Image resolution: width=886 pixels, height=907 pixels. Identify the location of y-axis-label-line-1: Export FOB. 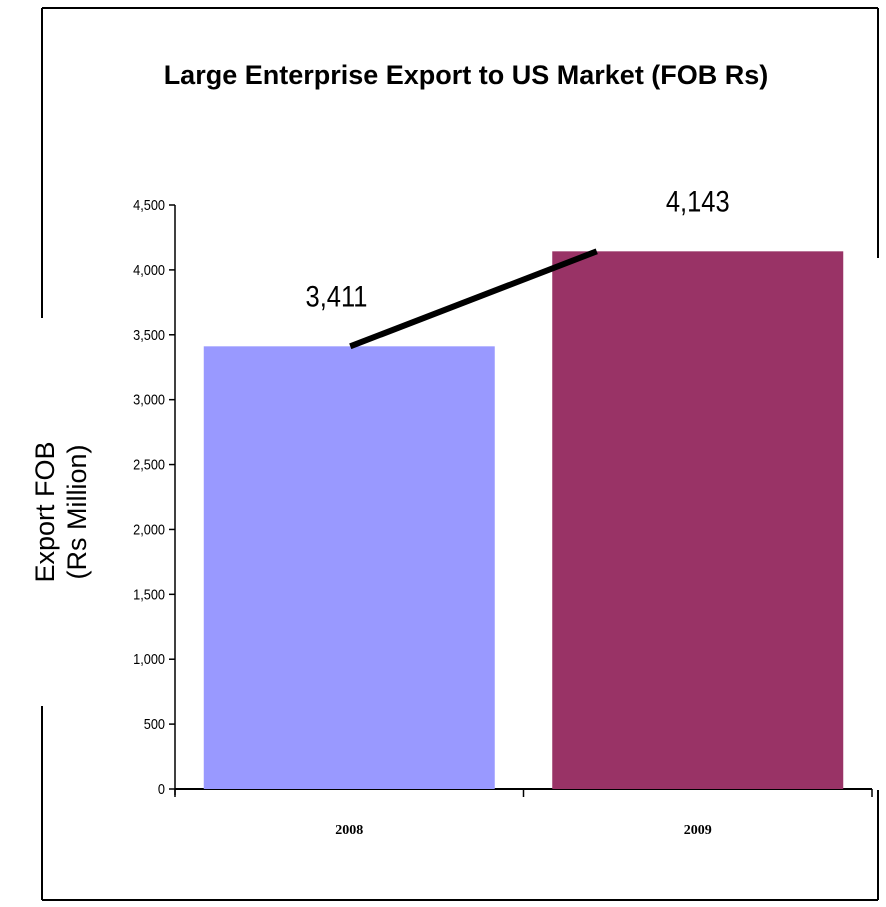
(45, 511).